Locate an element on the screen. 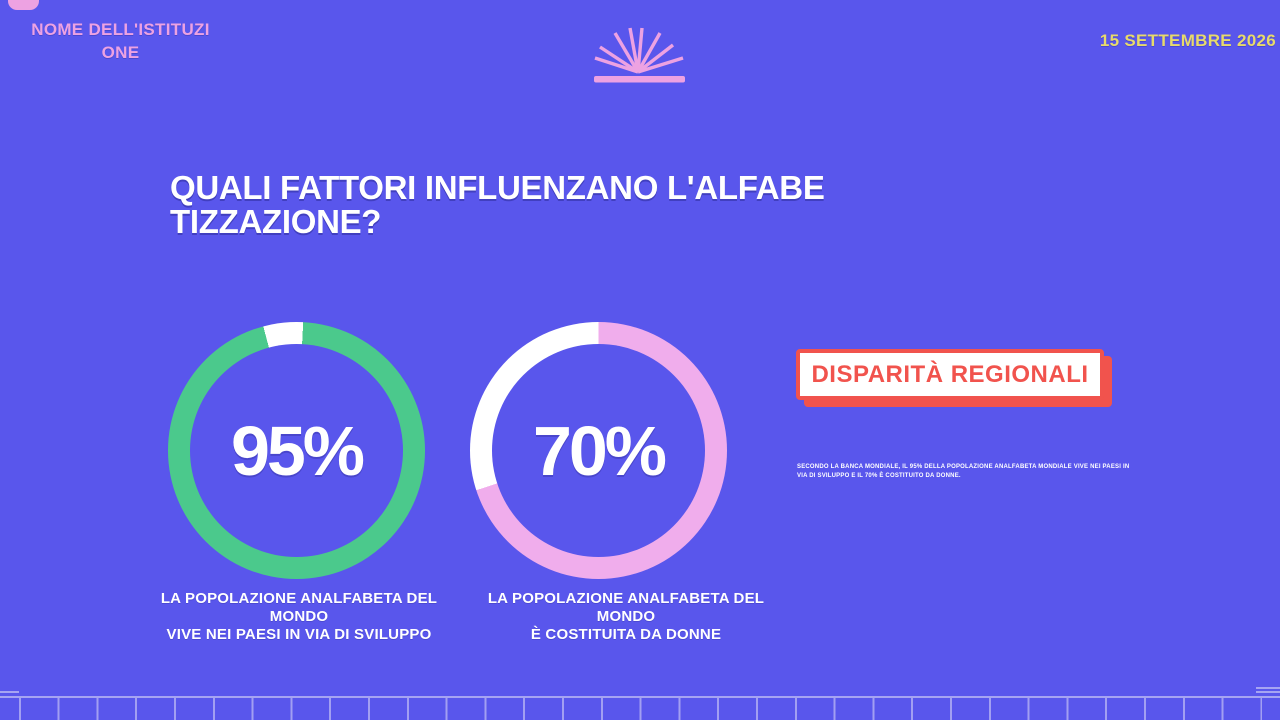  page-title-line1: QUALI FATTORI INFLUENZANO L'ALFABE is located at coordinates (497, 187).